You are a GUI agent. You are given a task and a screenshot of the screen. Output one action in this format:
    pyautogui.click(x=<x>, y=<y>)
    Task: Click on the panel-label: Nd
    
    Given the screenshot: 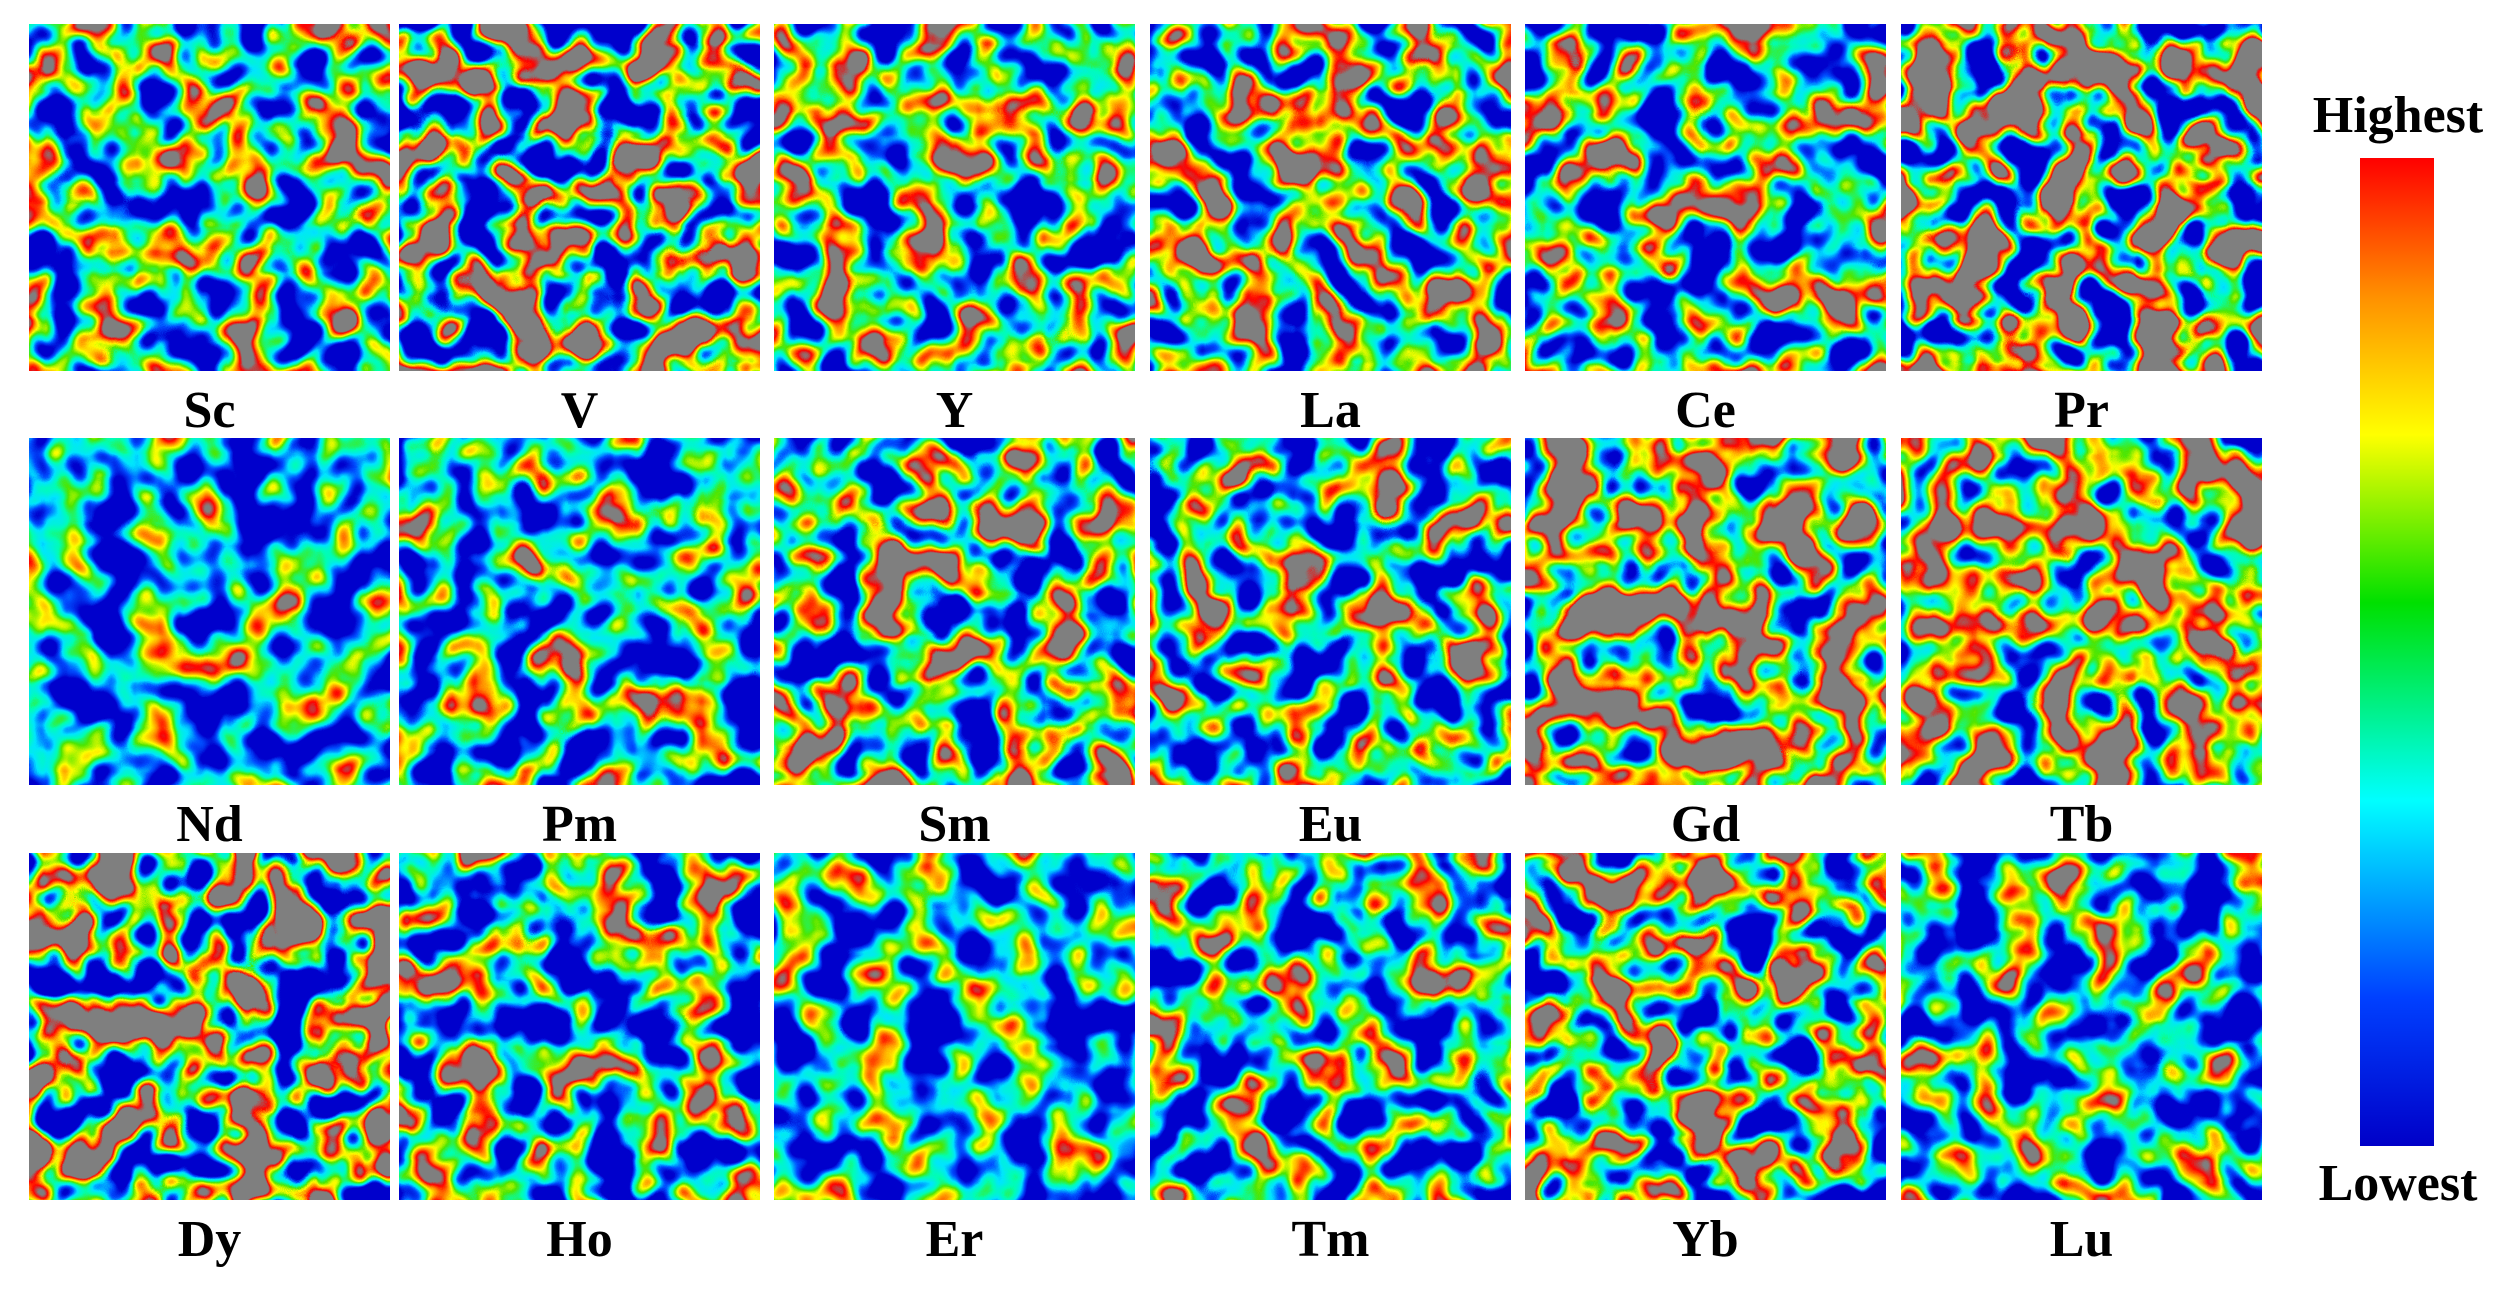 What is the action you would take?
    pyautogui.click(x=209, y=824)
    